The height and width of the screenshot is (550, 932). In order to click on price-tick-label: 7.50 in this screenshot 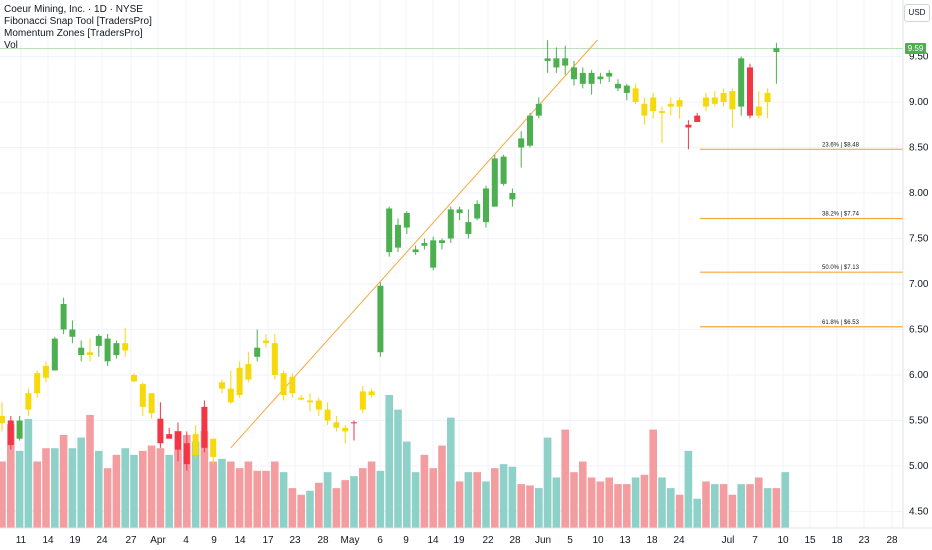, I will do `click(919, 239)`.